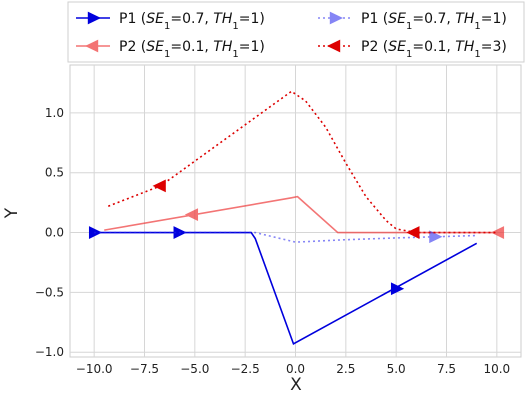 The image size is (526, 400). Describe the element at coordinates (54, 113) in the screenshot. I see `y-tick-label: 1.0` at that location.